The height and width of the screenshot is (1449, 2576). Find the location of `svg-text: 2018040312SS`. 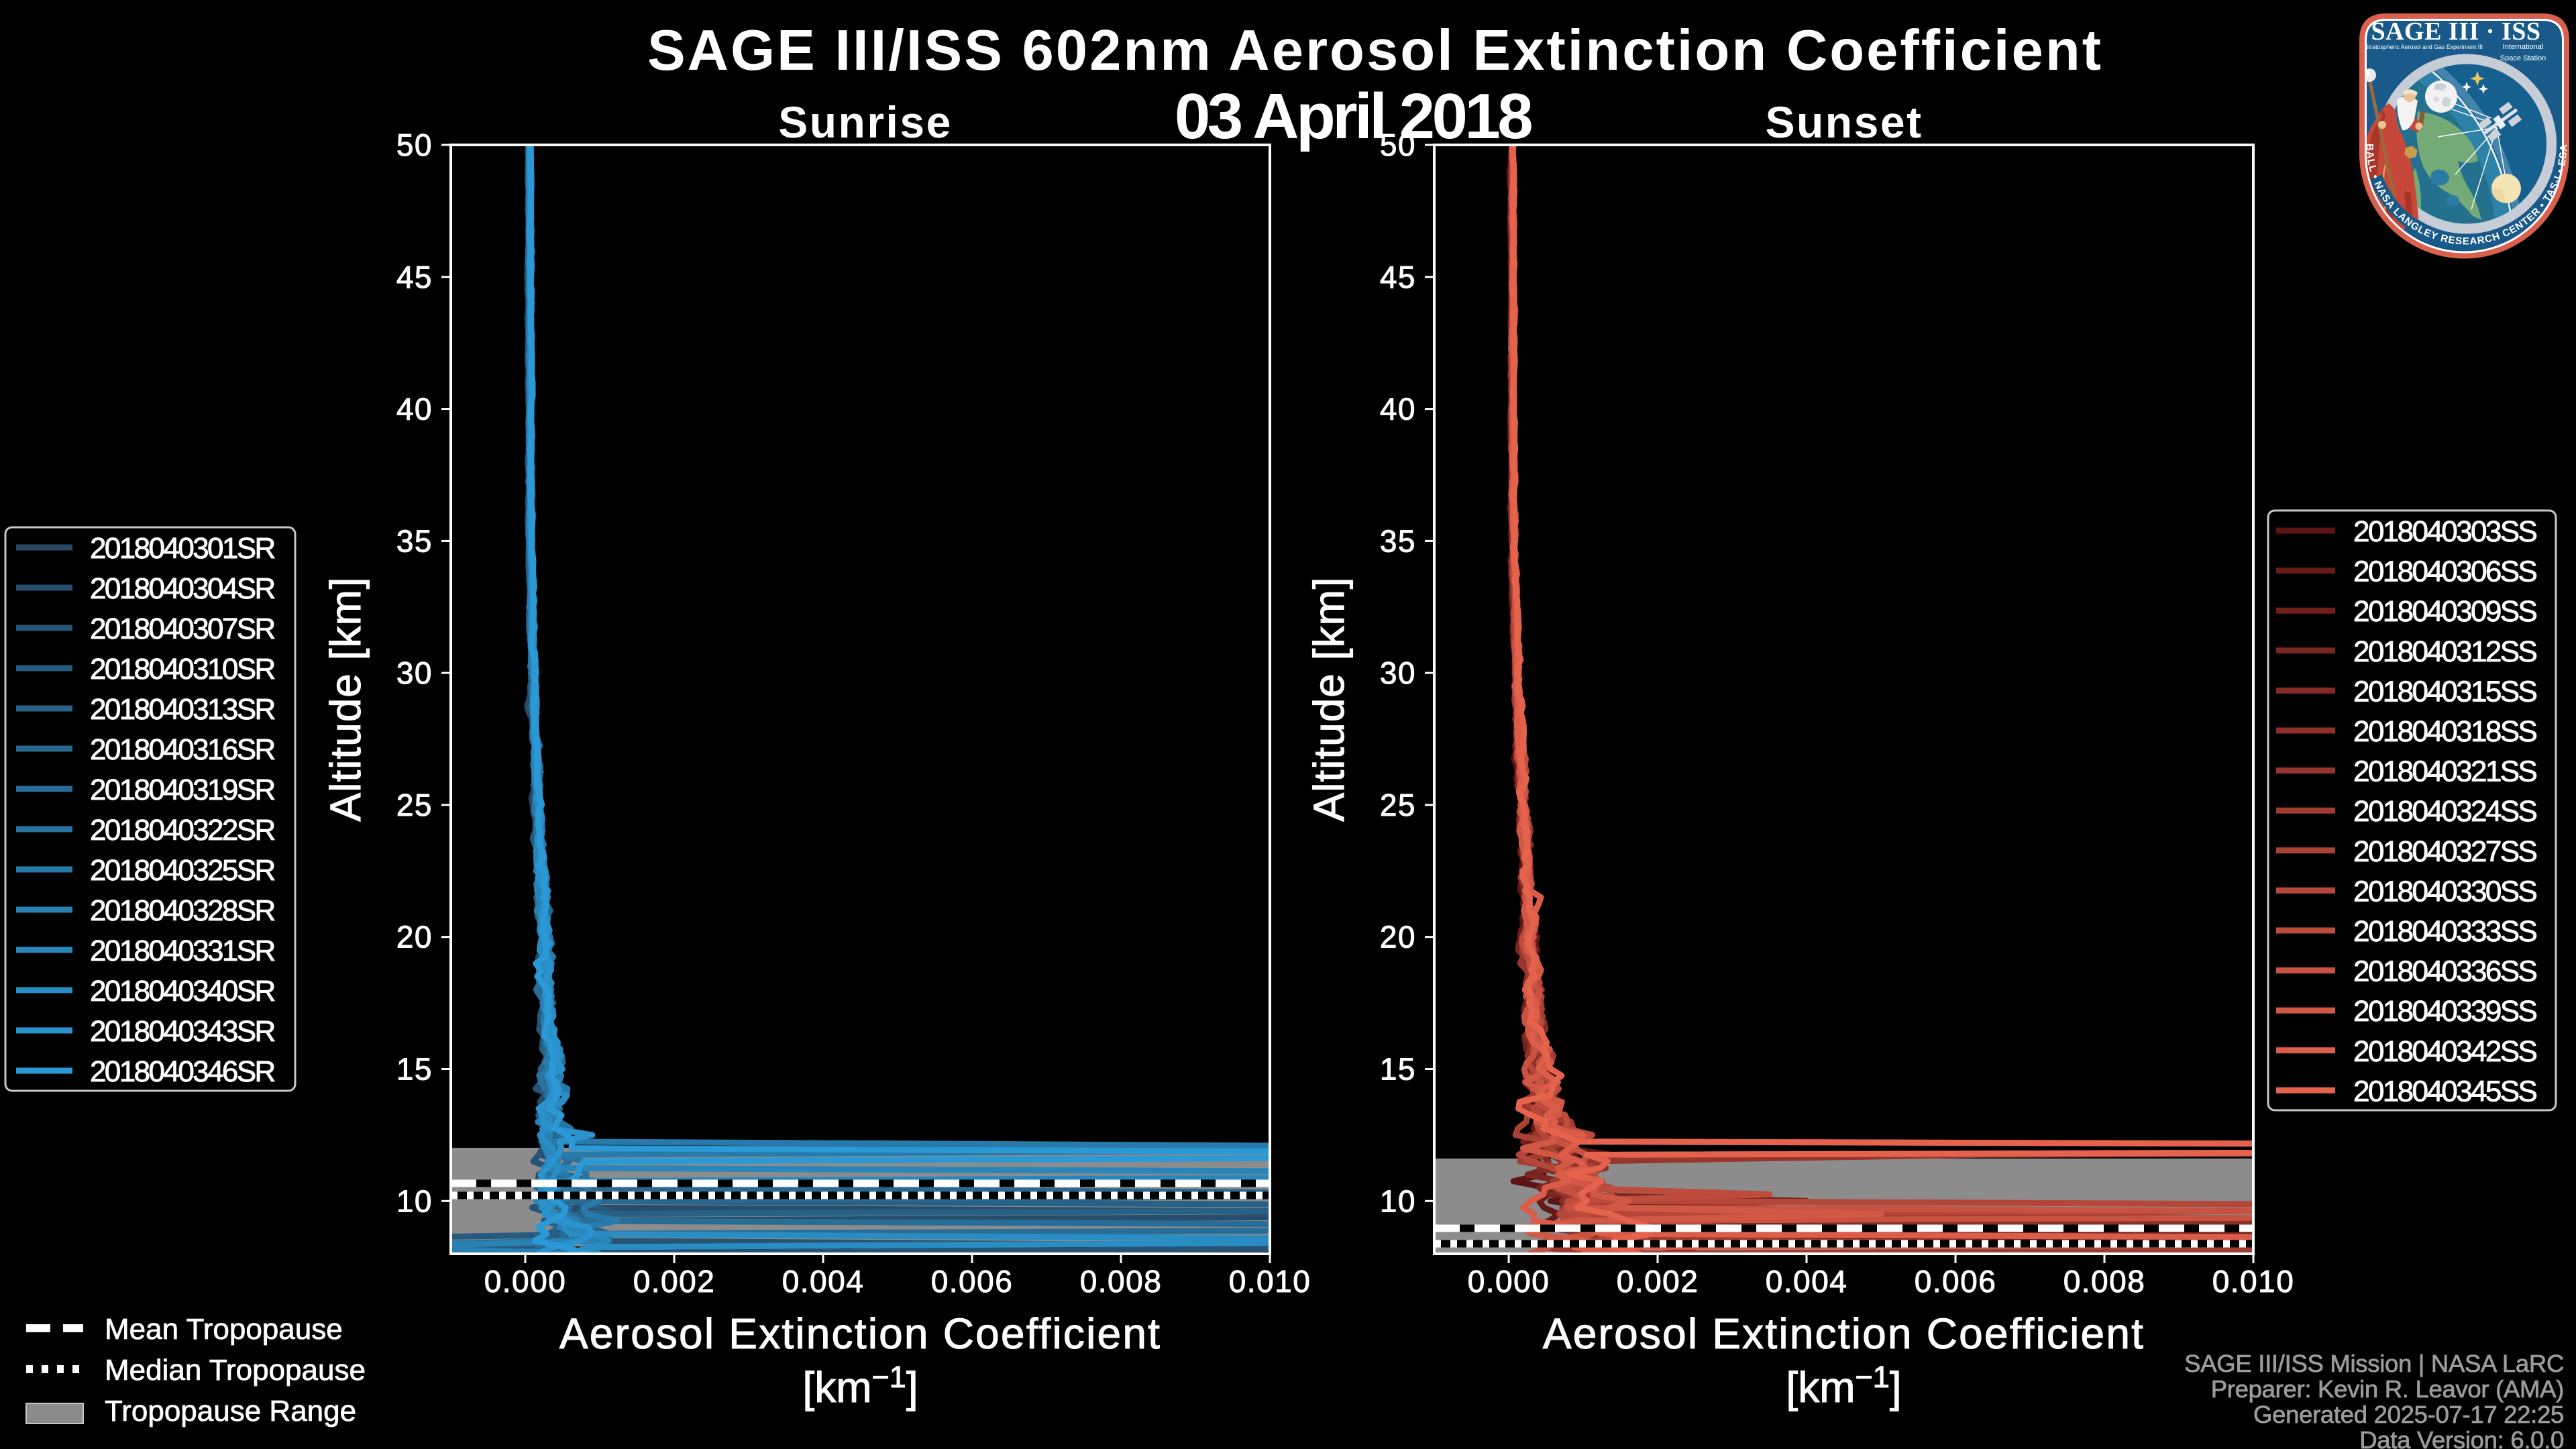

svg-text: 2018040312SS is located at coordinates (2444, 651).